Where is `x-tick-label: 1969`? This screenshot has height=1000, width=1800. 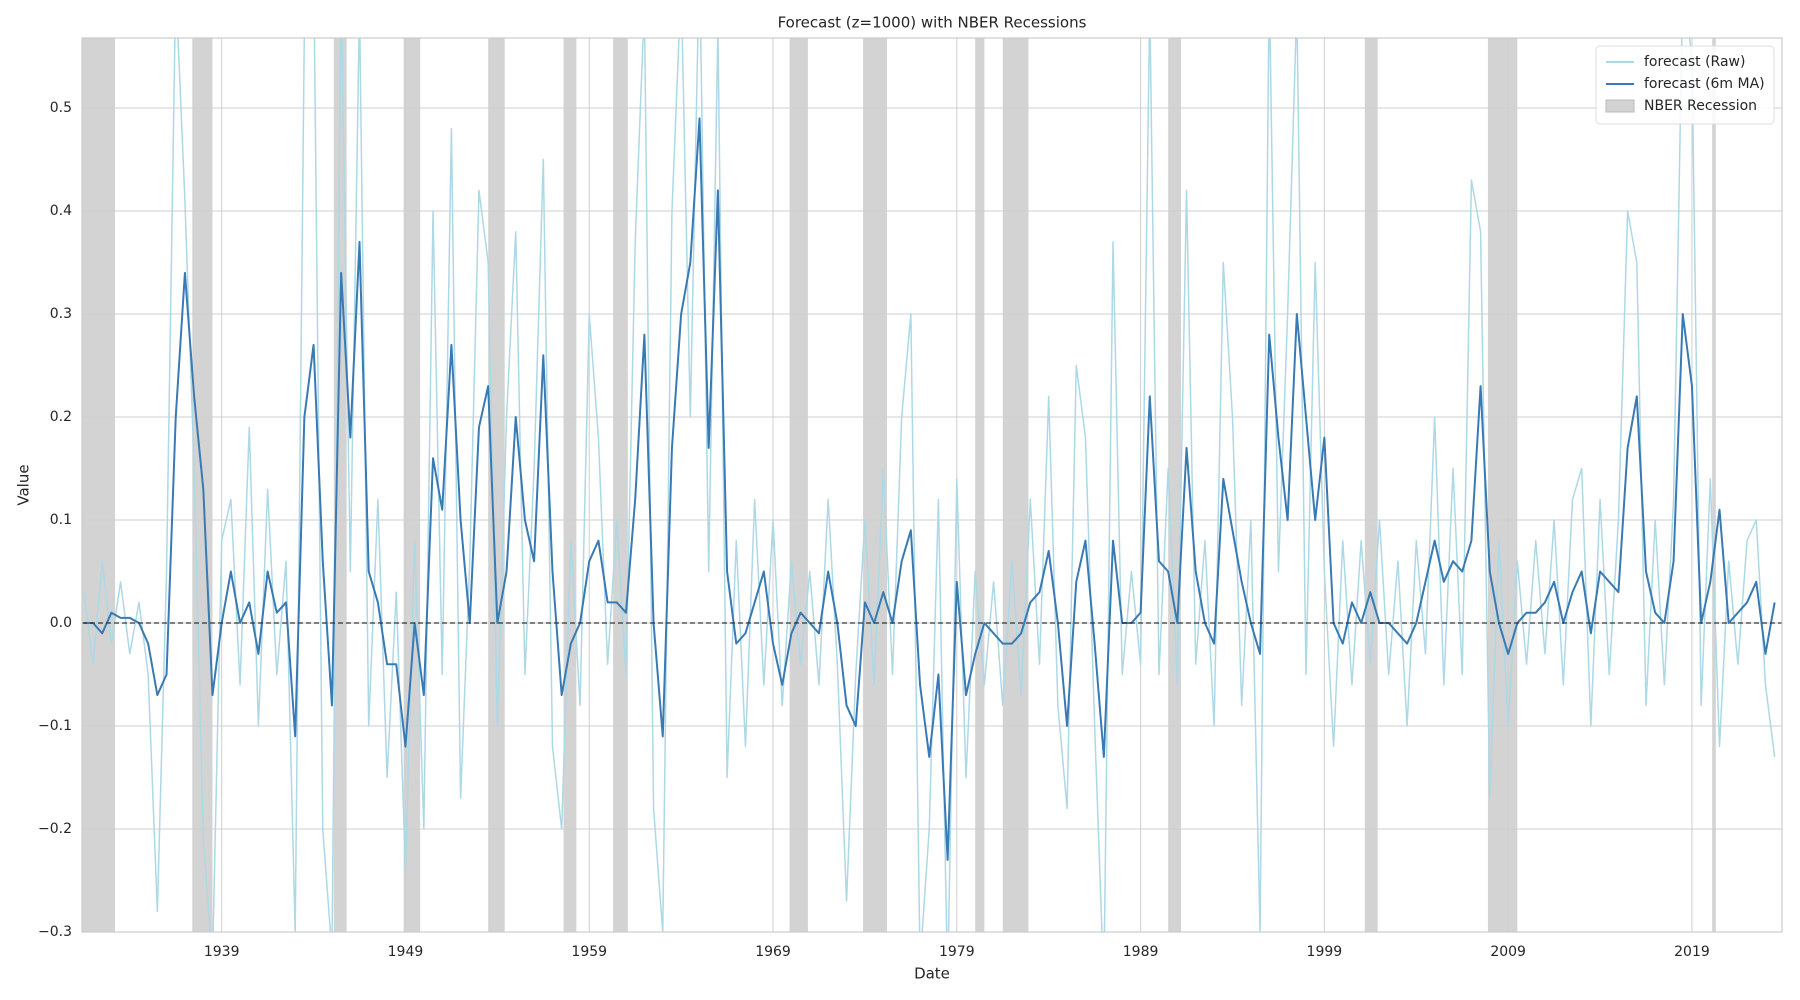
x-tick-label: 1969 is located at coordinates (773, 952).